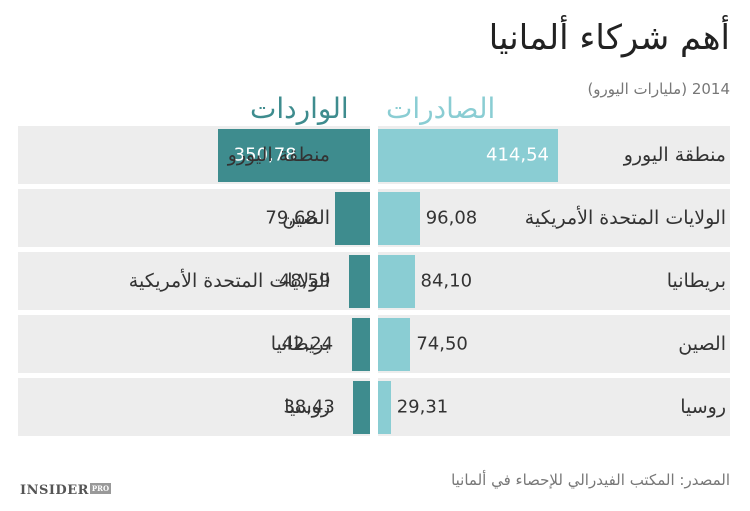 Image resolution: width=750 pixels, height=511 pixels. I want to click on insider-pro-logo: INSIDER PRO, so click(66, 490).